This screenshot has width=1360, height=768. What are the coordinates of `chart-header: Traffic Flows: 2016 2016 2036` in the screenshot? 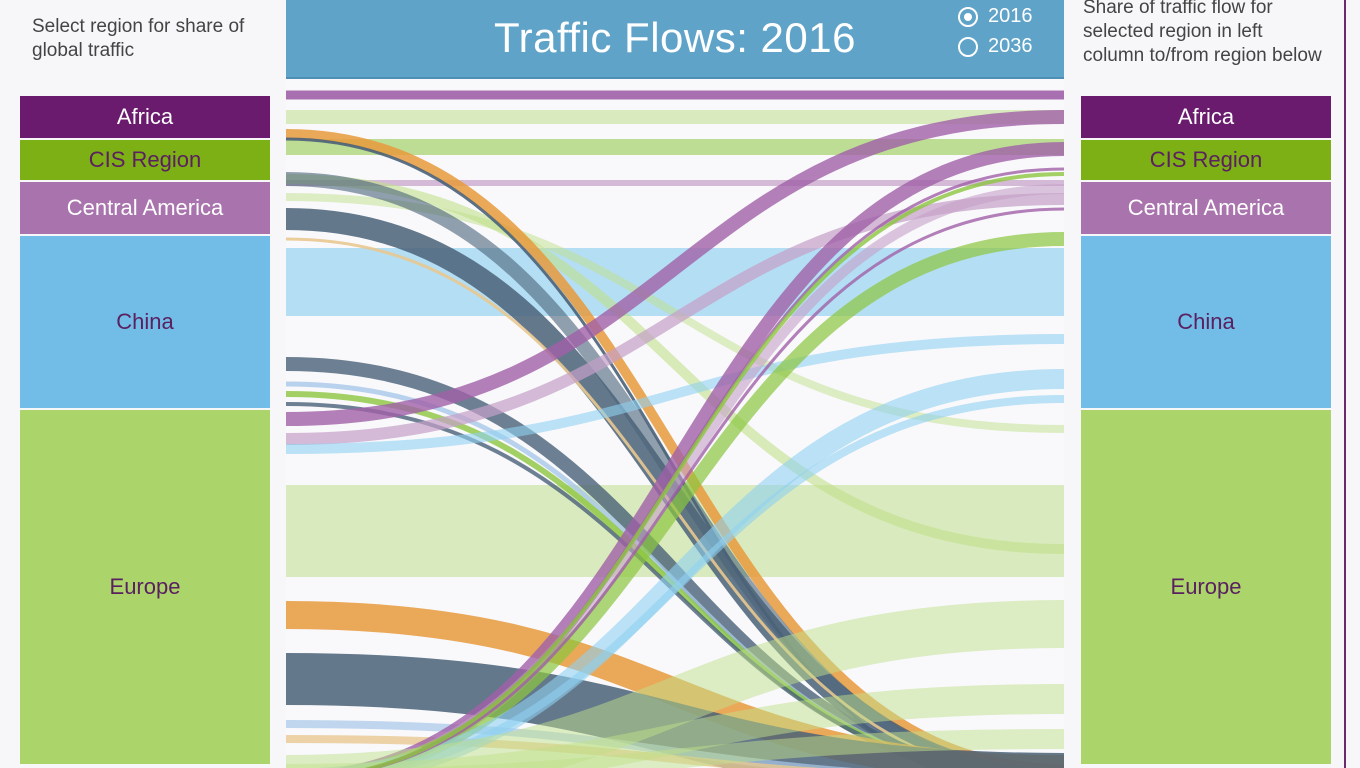 It's located at (675, 39).